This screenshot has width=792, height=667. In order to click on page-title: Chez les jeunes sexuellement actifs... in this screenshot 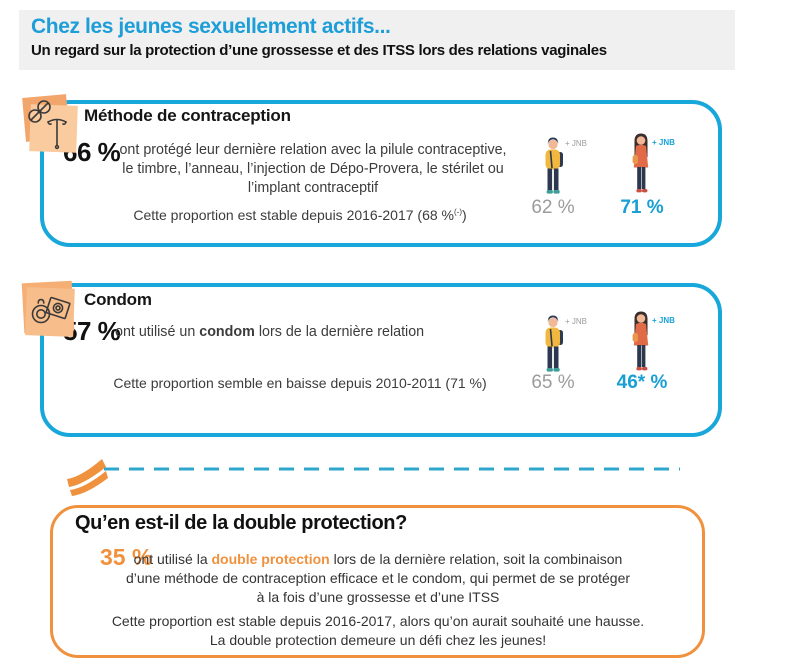, I will do `click(211, 26)`.